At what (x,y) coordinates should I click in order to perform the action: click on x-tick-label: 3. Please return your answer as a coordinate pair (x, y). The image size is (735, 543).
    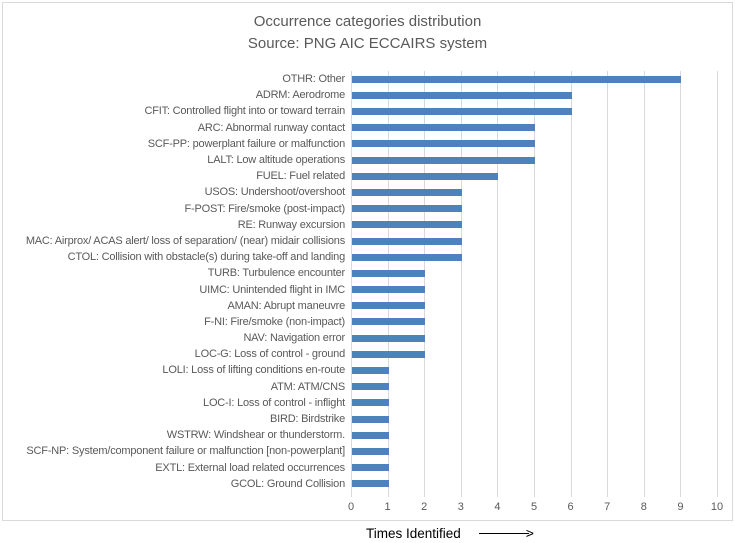
    Looking at the image, I should click on (460, 507).